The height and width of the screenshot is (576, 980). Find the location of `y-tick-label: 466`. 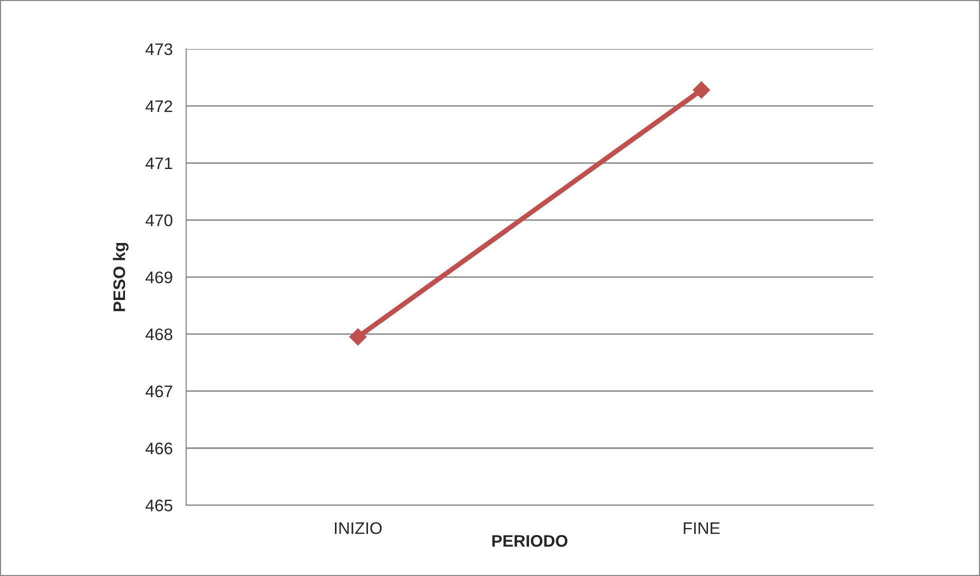

y-tick-label: 466 is located at coordinates (159, 448).